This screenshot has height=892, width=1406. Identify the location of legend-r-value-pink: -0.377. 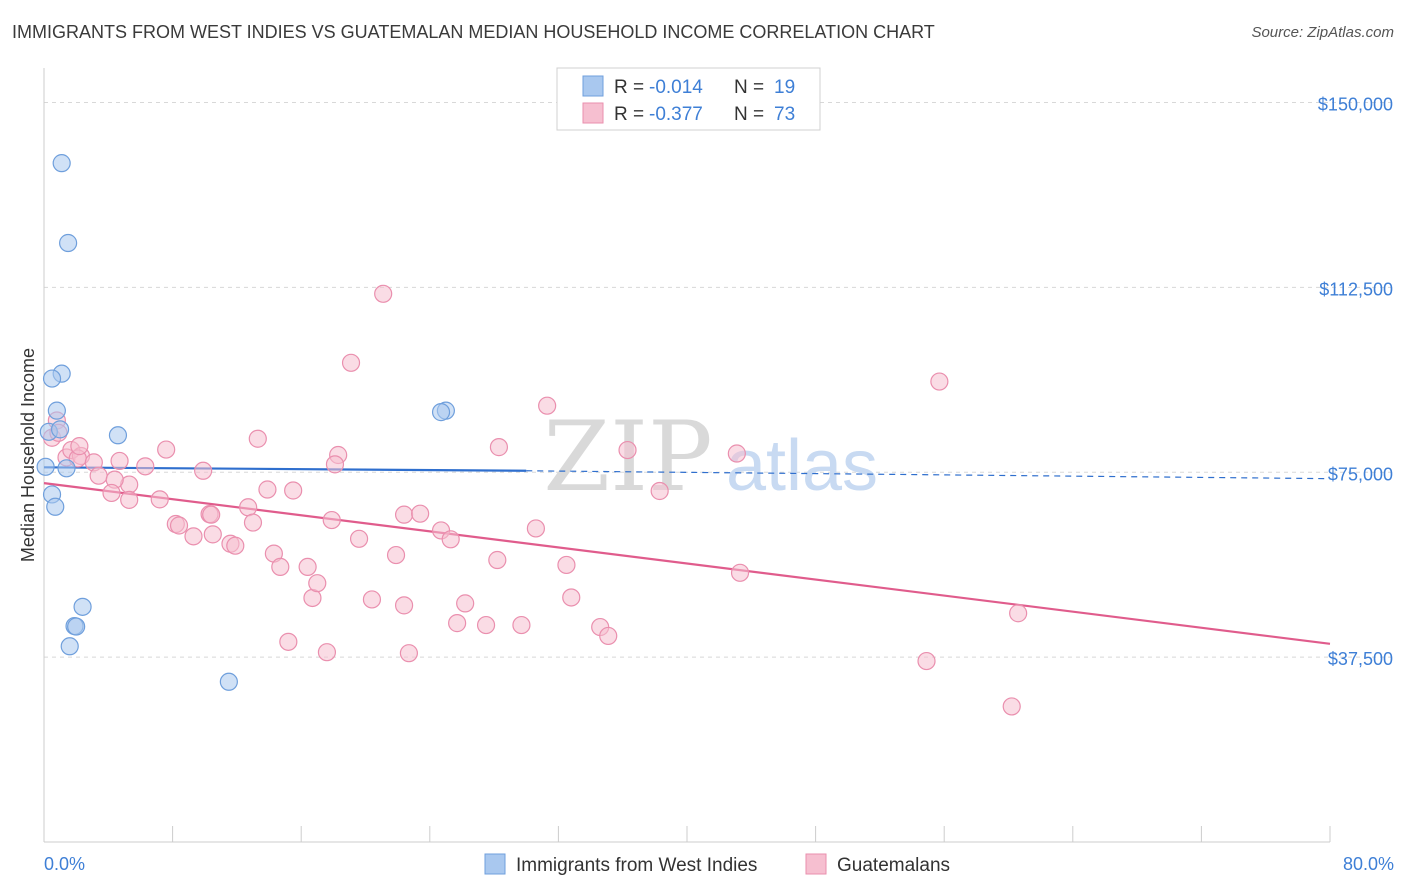
(676, 114).